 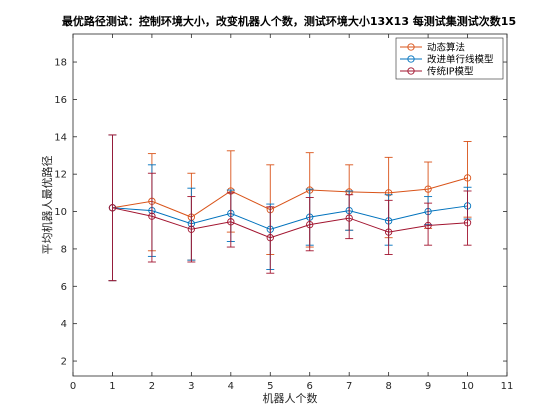 What do you see at coordinates (64, 362) in the screenshot?
I see `y-tick-label: 2` at bounding box center [64, 362].